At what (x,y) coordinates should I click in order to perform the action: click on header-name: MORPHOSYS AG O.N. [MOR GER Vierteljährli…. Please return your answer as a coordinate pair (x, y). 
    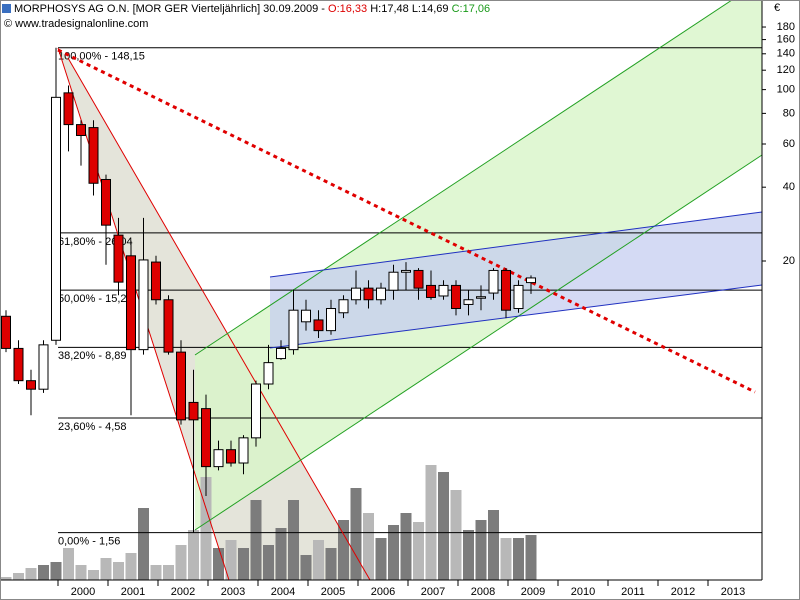
    Looking at the image, I should click on (169, 9).